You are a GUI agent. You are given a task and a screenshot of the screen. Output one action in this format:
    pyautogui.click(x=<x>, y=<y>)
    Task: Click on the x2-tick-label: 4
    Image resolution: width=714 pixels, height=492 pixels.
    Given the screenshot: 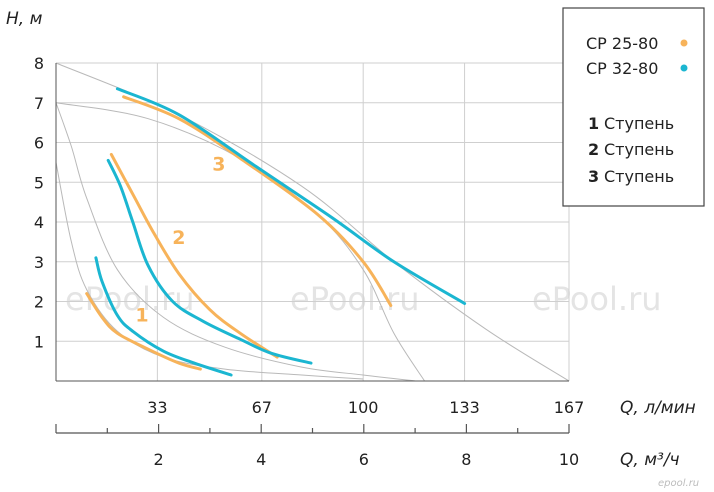 What is the action you would take?
    pyautogui.click(x=261, y=459)
    